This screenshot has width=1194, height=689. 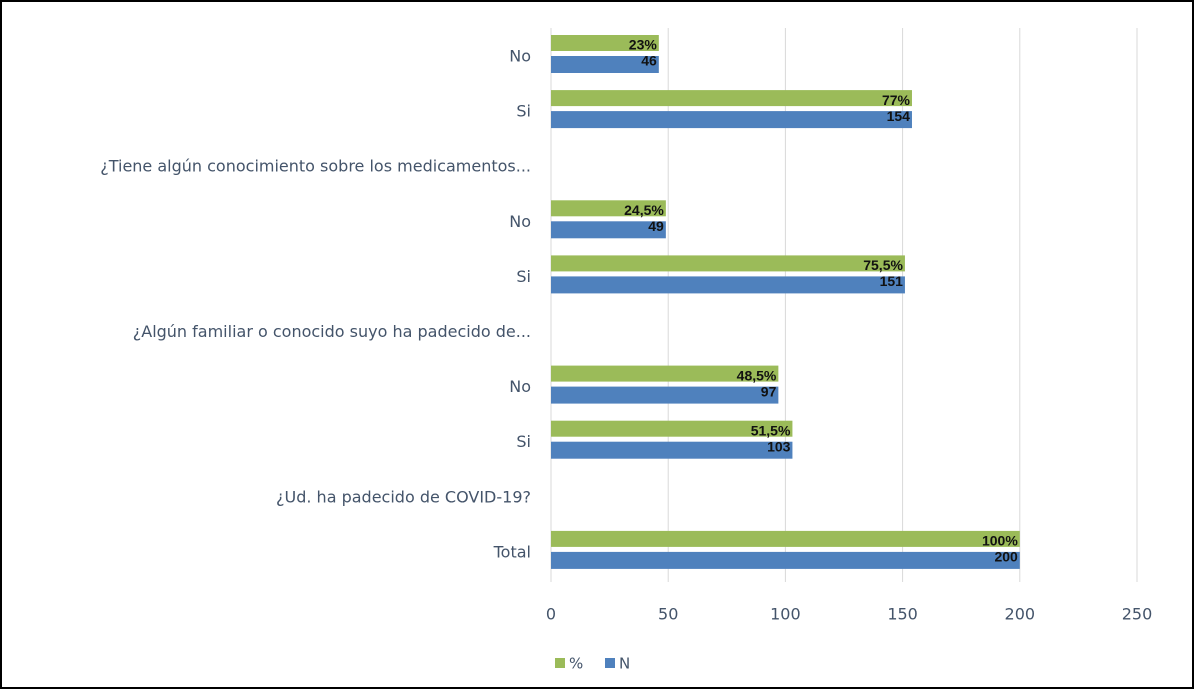 What do you see at coordinates (883, 265) in the screenshot?
I see `data-label: 75,5%` at bounding box center [883, 265].